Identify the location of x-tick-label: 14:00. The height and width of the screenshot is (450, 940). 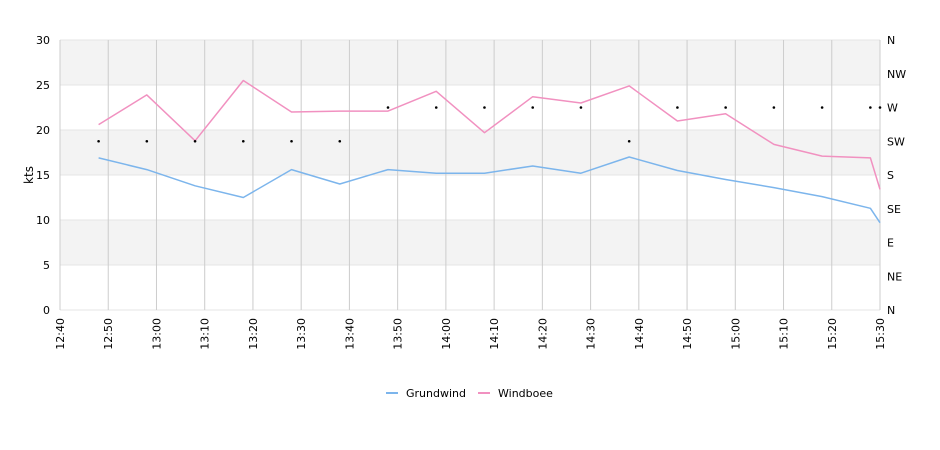
(446, 334).